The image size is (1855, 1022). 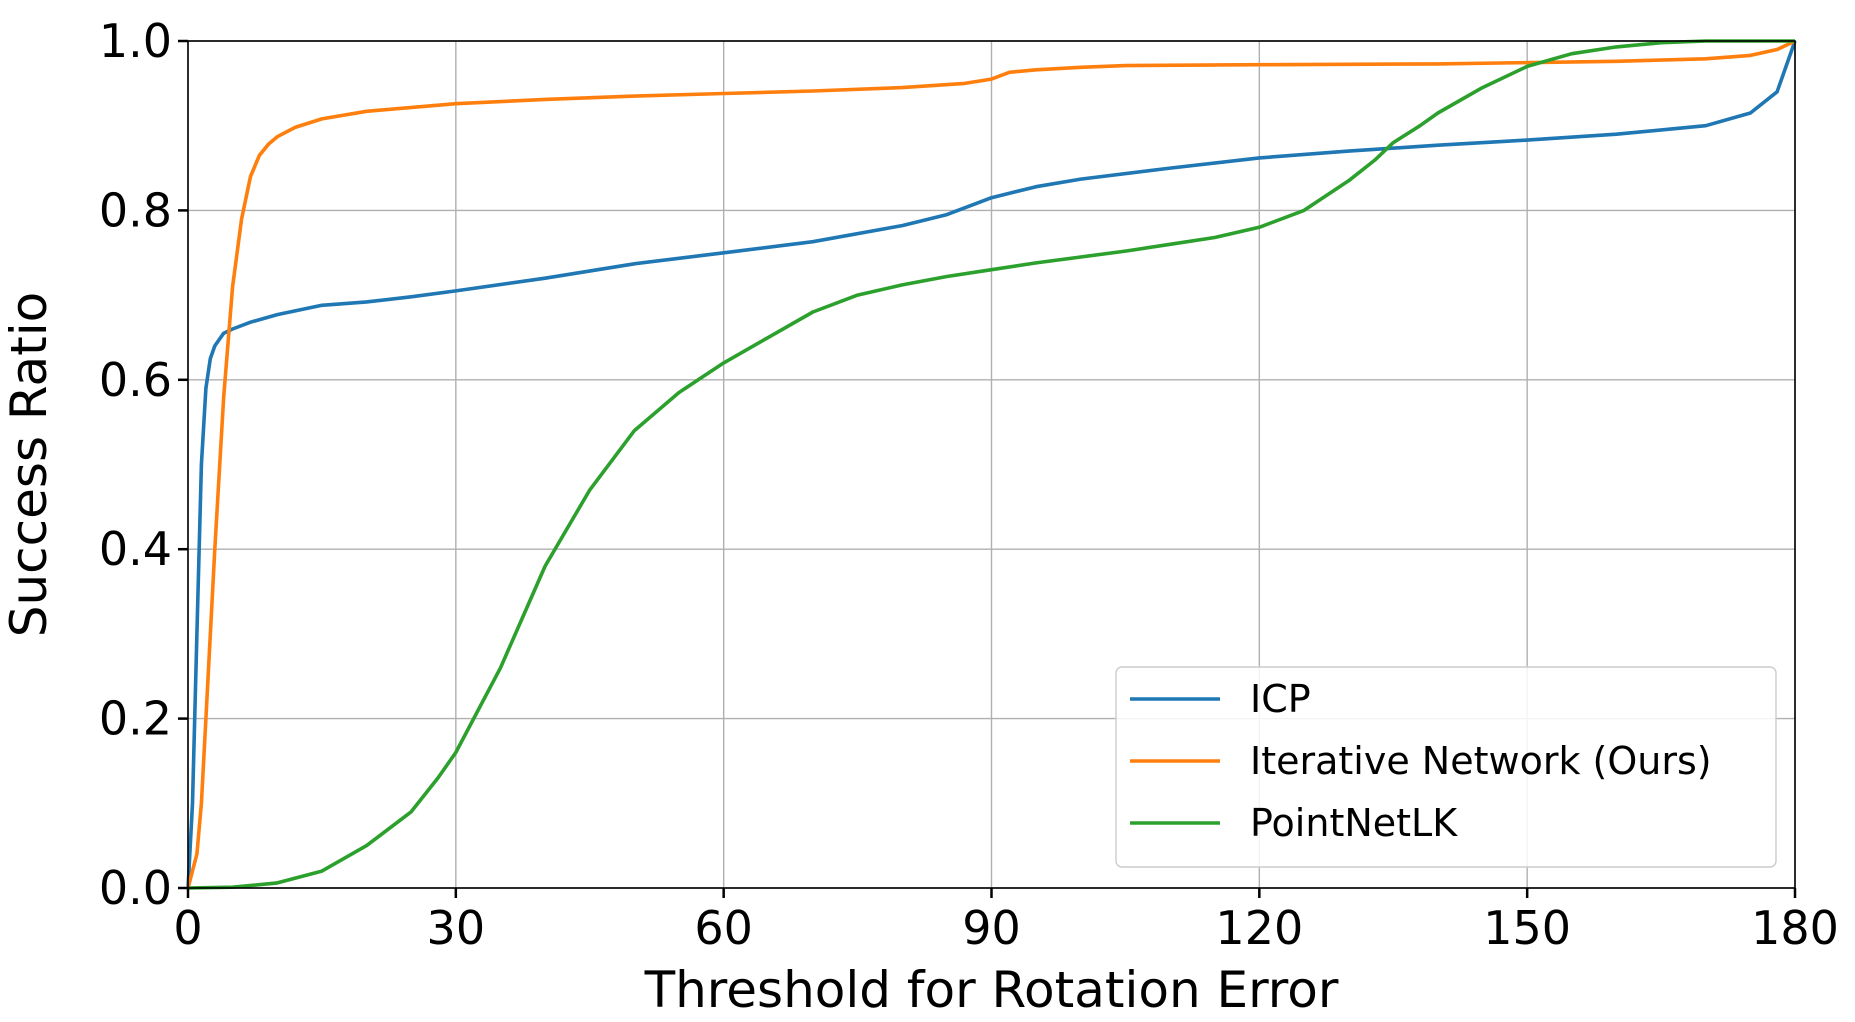 What do you see at coordinates (135, 41) in the screenshot?
I see `y-tick-label: 1.0` at bounding box center [135, 41].